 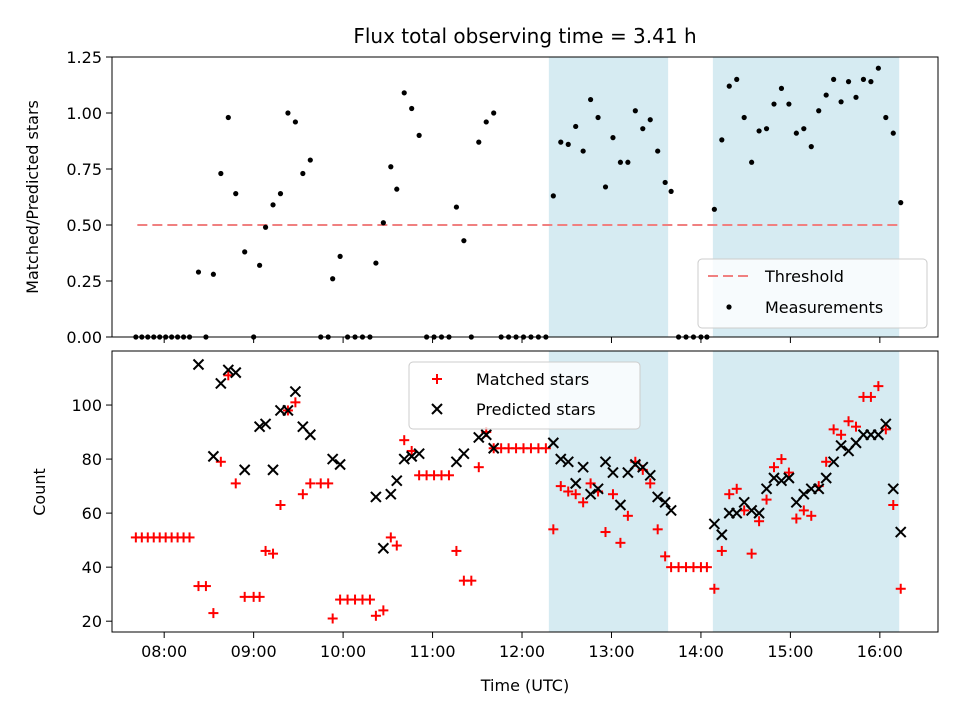 What do you see at coordinates (611, 651) in the screenshot?
I see `x-tick-label: 13:00` at bounding box center [611, 651].